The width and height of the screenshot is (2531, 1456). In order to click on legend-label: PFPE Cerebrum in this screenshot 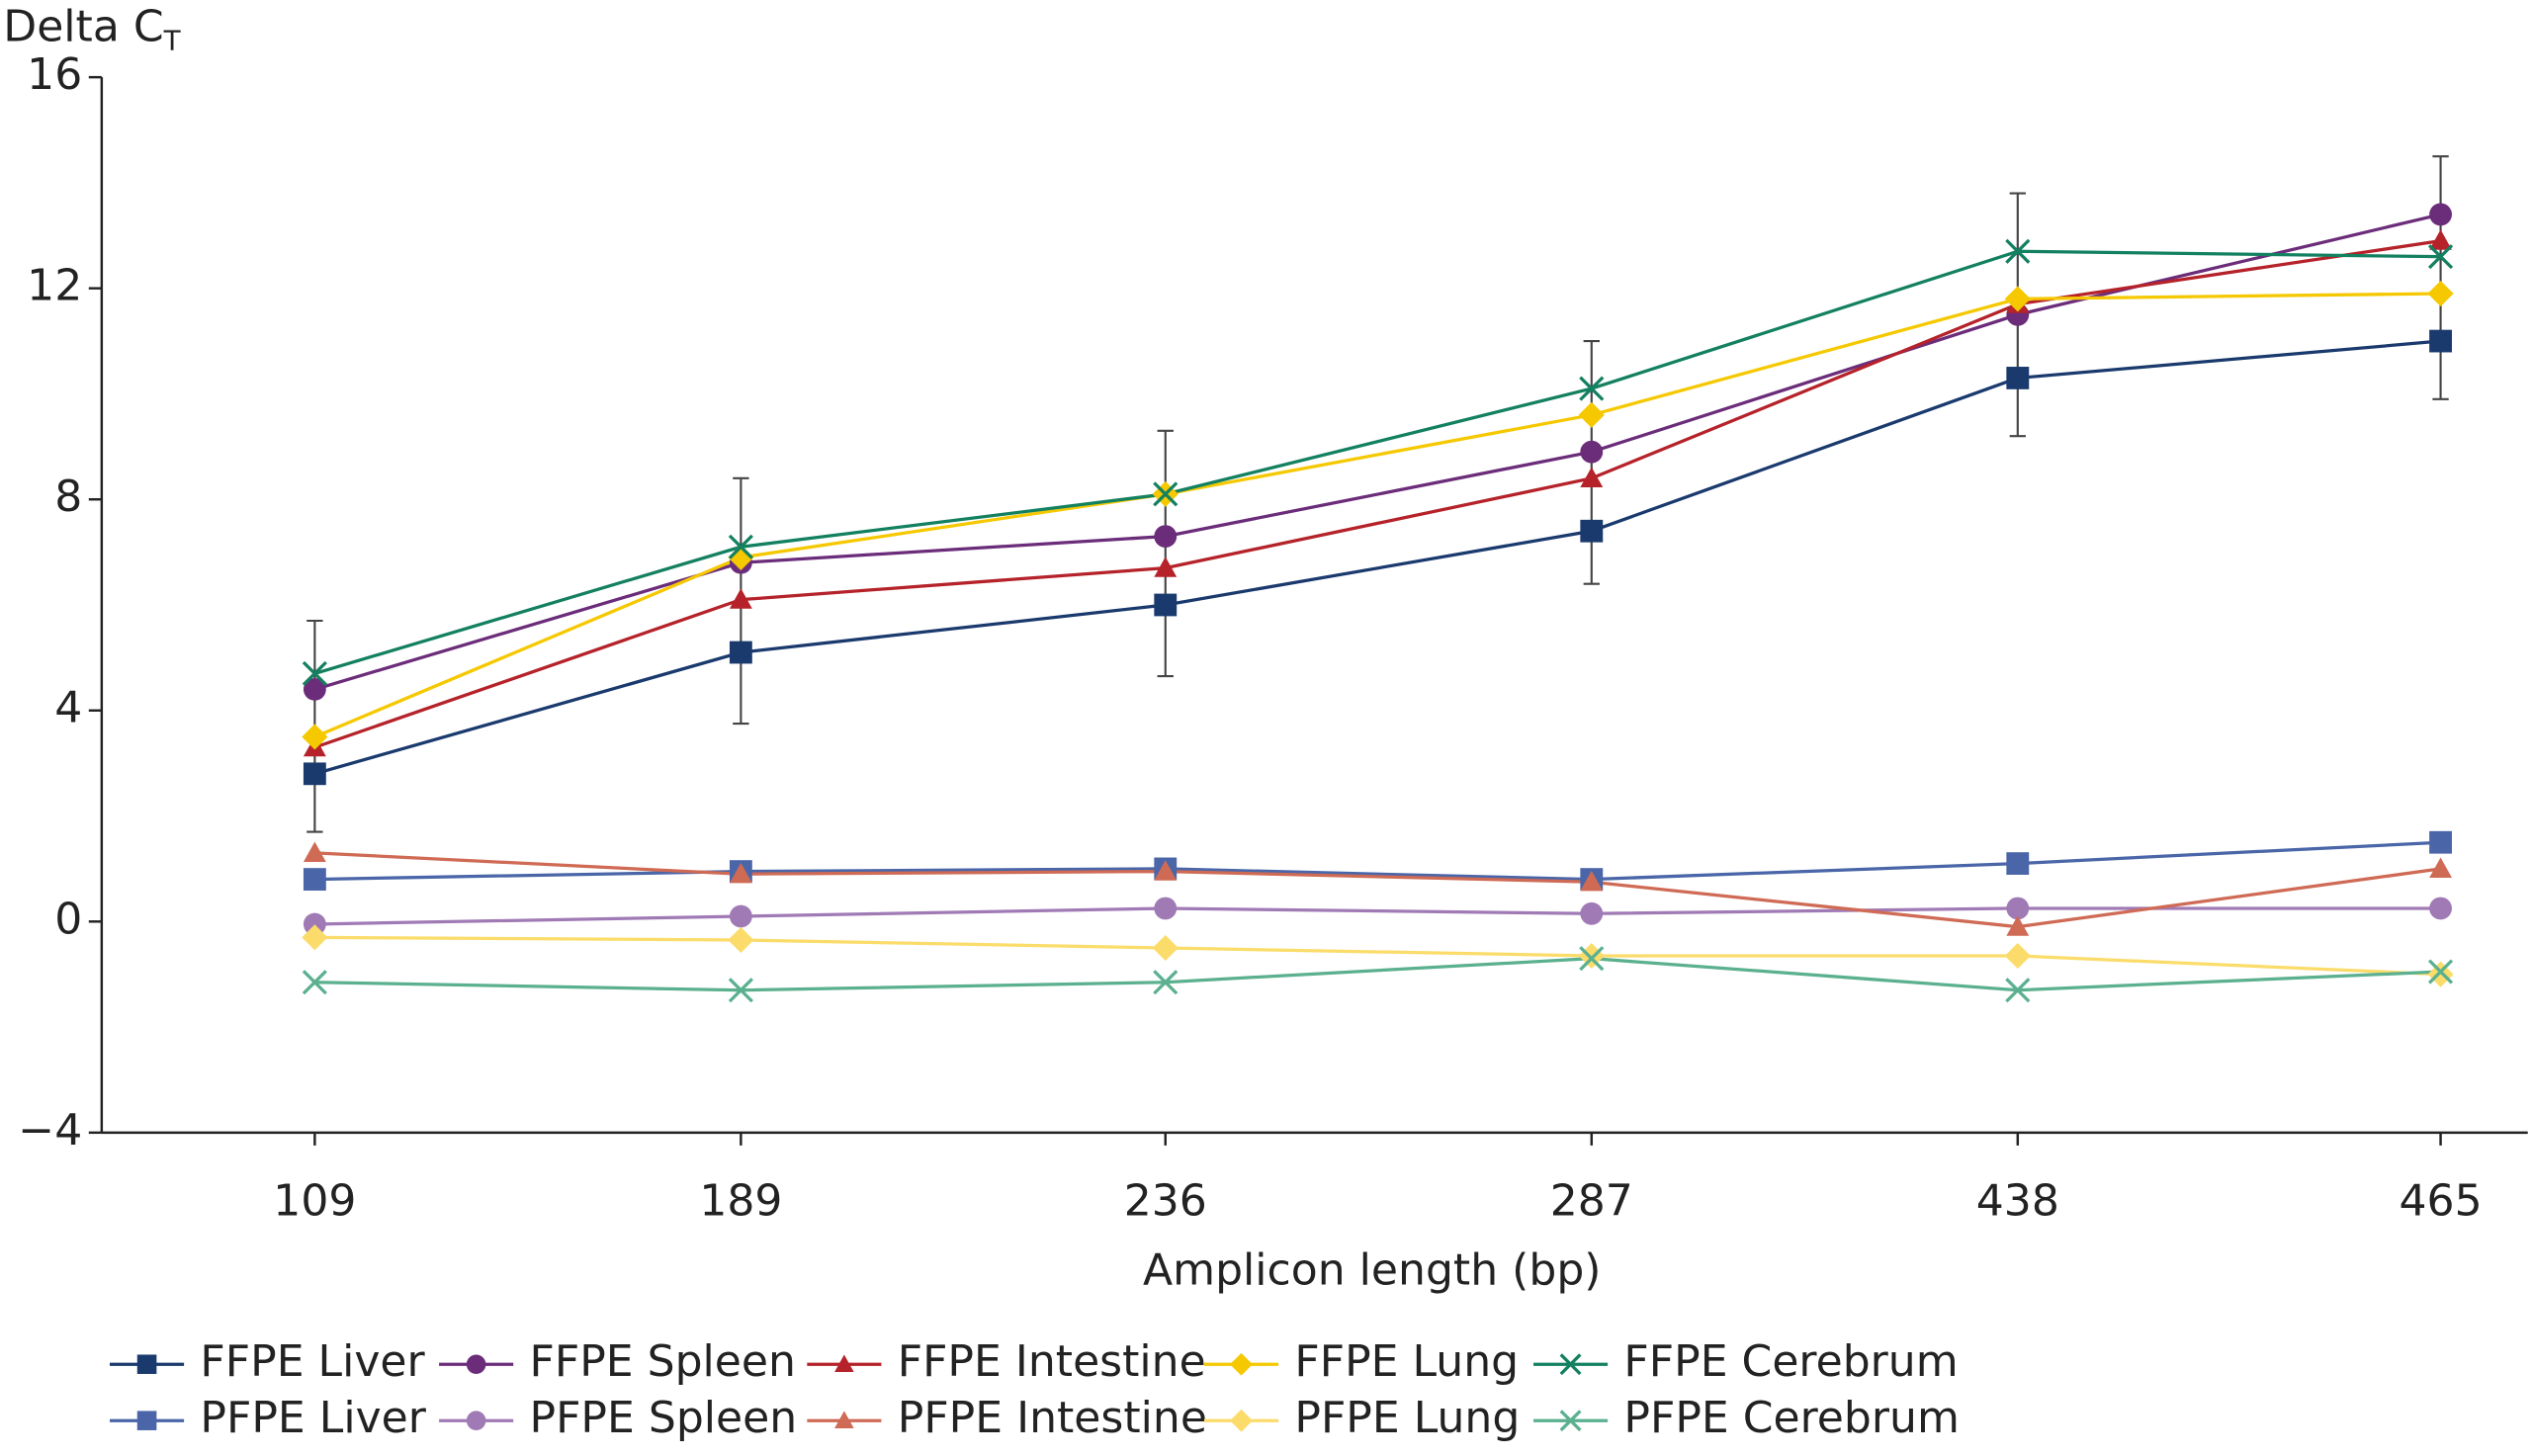, I will do `click(1791, 1418)`.